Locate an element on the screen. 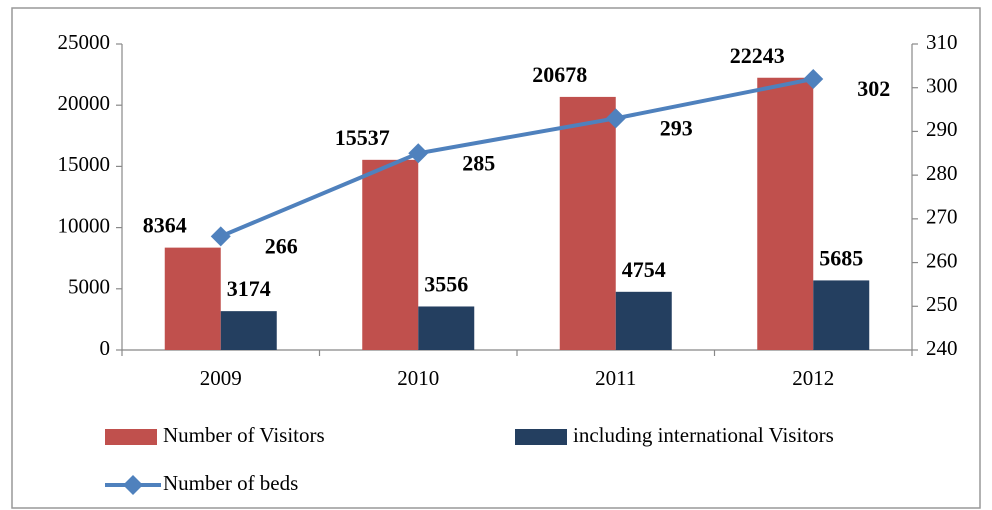 Image resolution: width=992 pixels, height=510 pixels. legend-marker is located at coordinates (133, 485).